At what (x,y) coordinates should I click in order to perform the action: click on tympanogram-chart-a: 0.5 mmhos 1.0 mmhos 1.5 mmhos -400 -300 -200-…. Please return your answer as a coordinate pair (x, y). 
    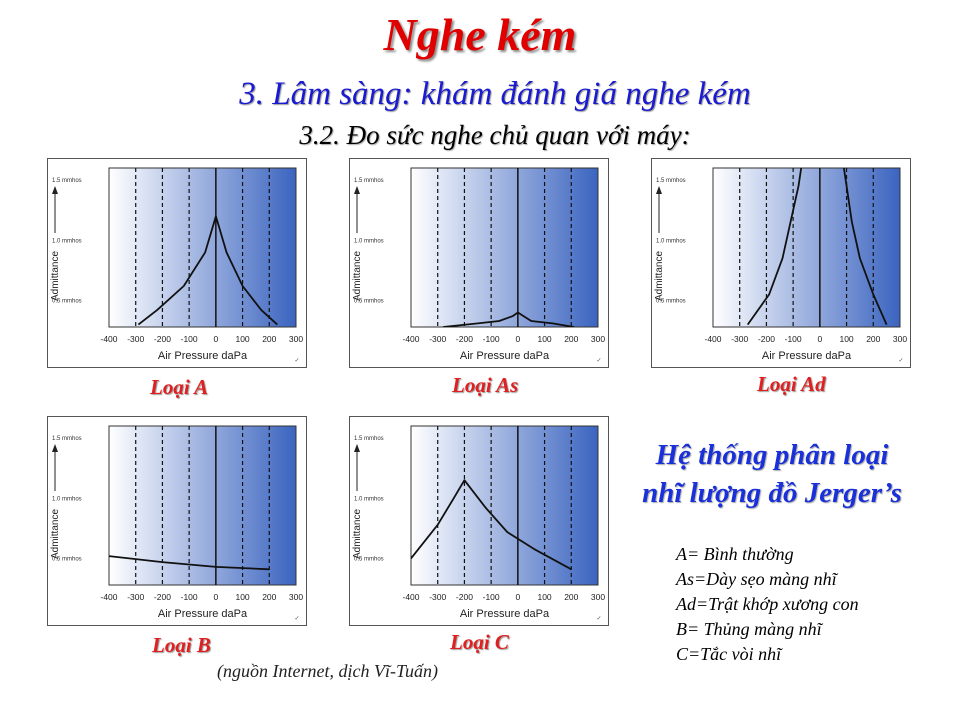
    Looking at the image, I should click on (177, 263).